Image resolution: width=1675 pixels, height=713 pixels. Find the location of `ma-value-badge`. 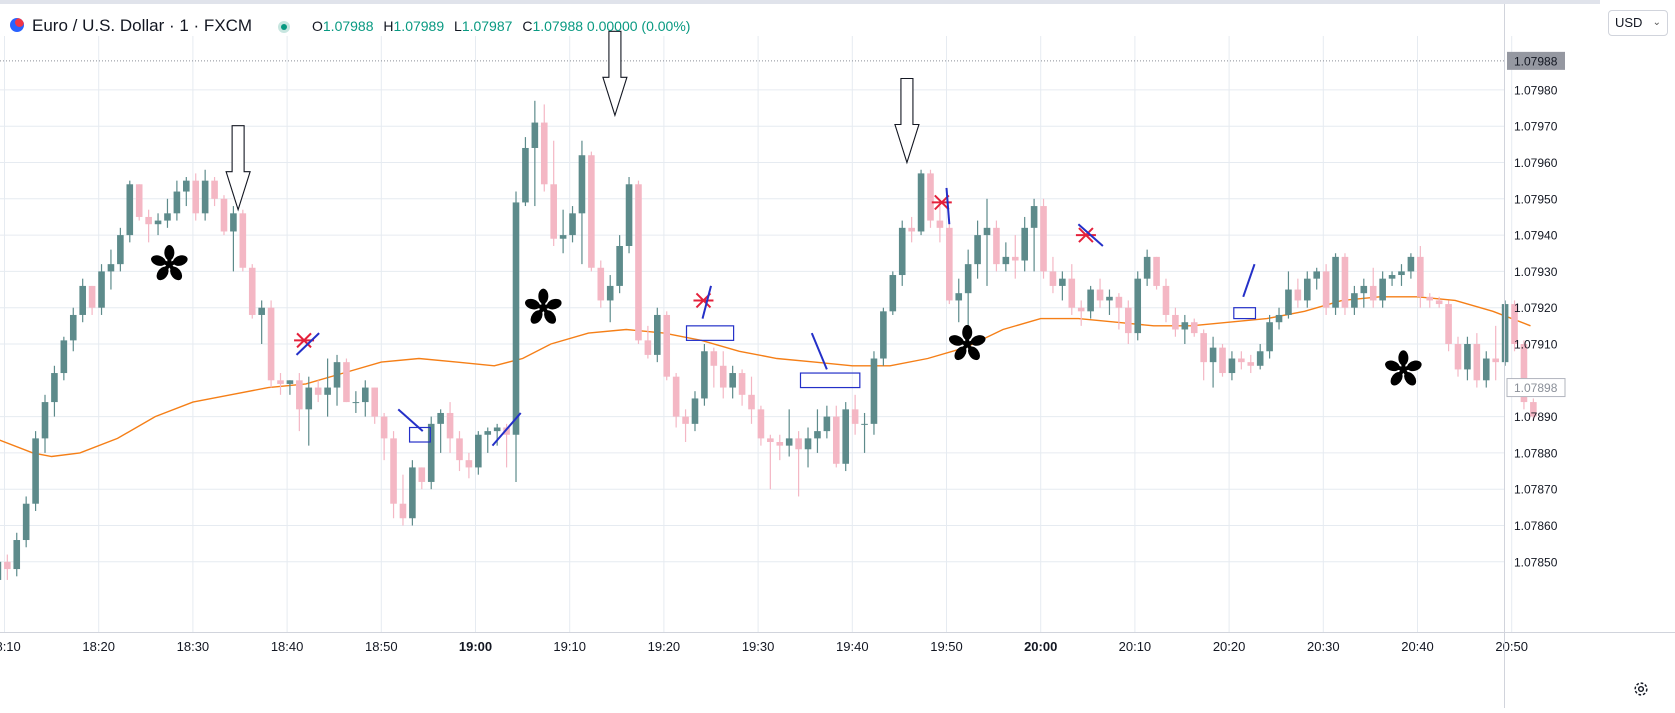

ma-value-badge is located at coordinates (1536, 388).